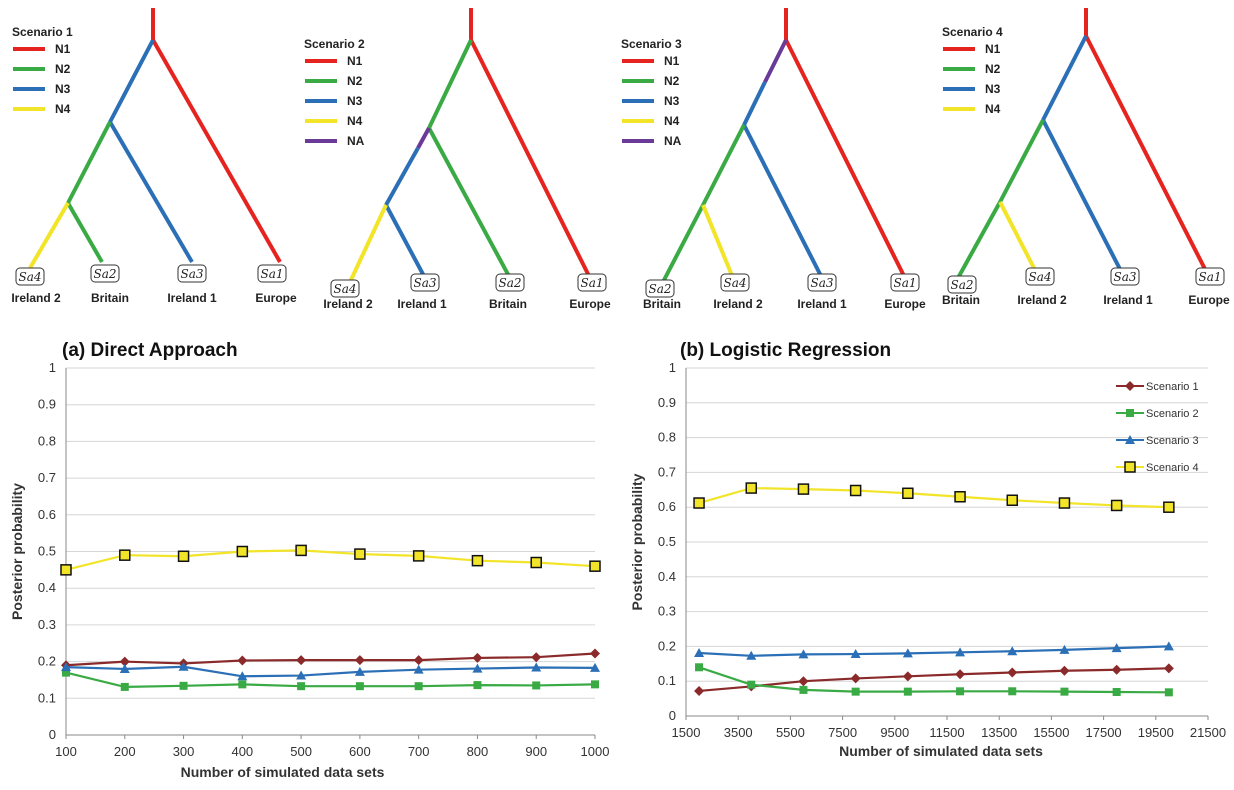 This screenshot has height=790, width=1234. I want to click on tip-code: Sa2, so click(509, 283).